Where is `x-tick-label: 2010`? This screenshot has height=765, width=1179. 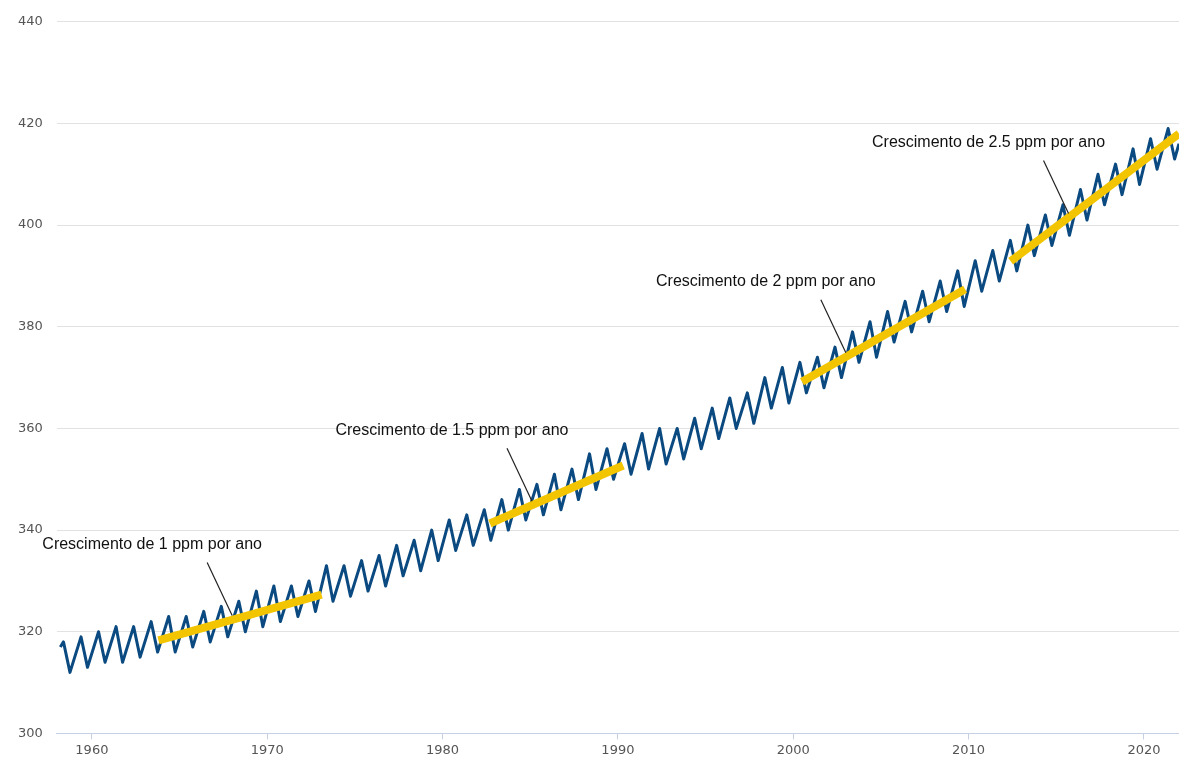 x-tick-label: 2010 is located at coordinates (969, 749).